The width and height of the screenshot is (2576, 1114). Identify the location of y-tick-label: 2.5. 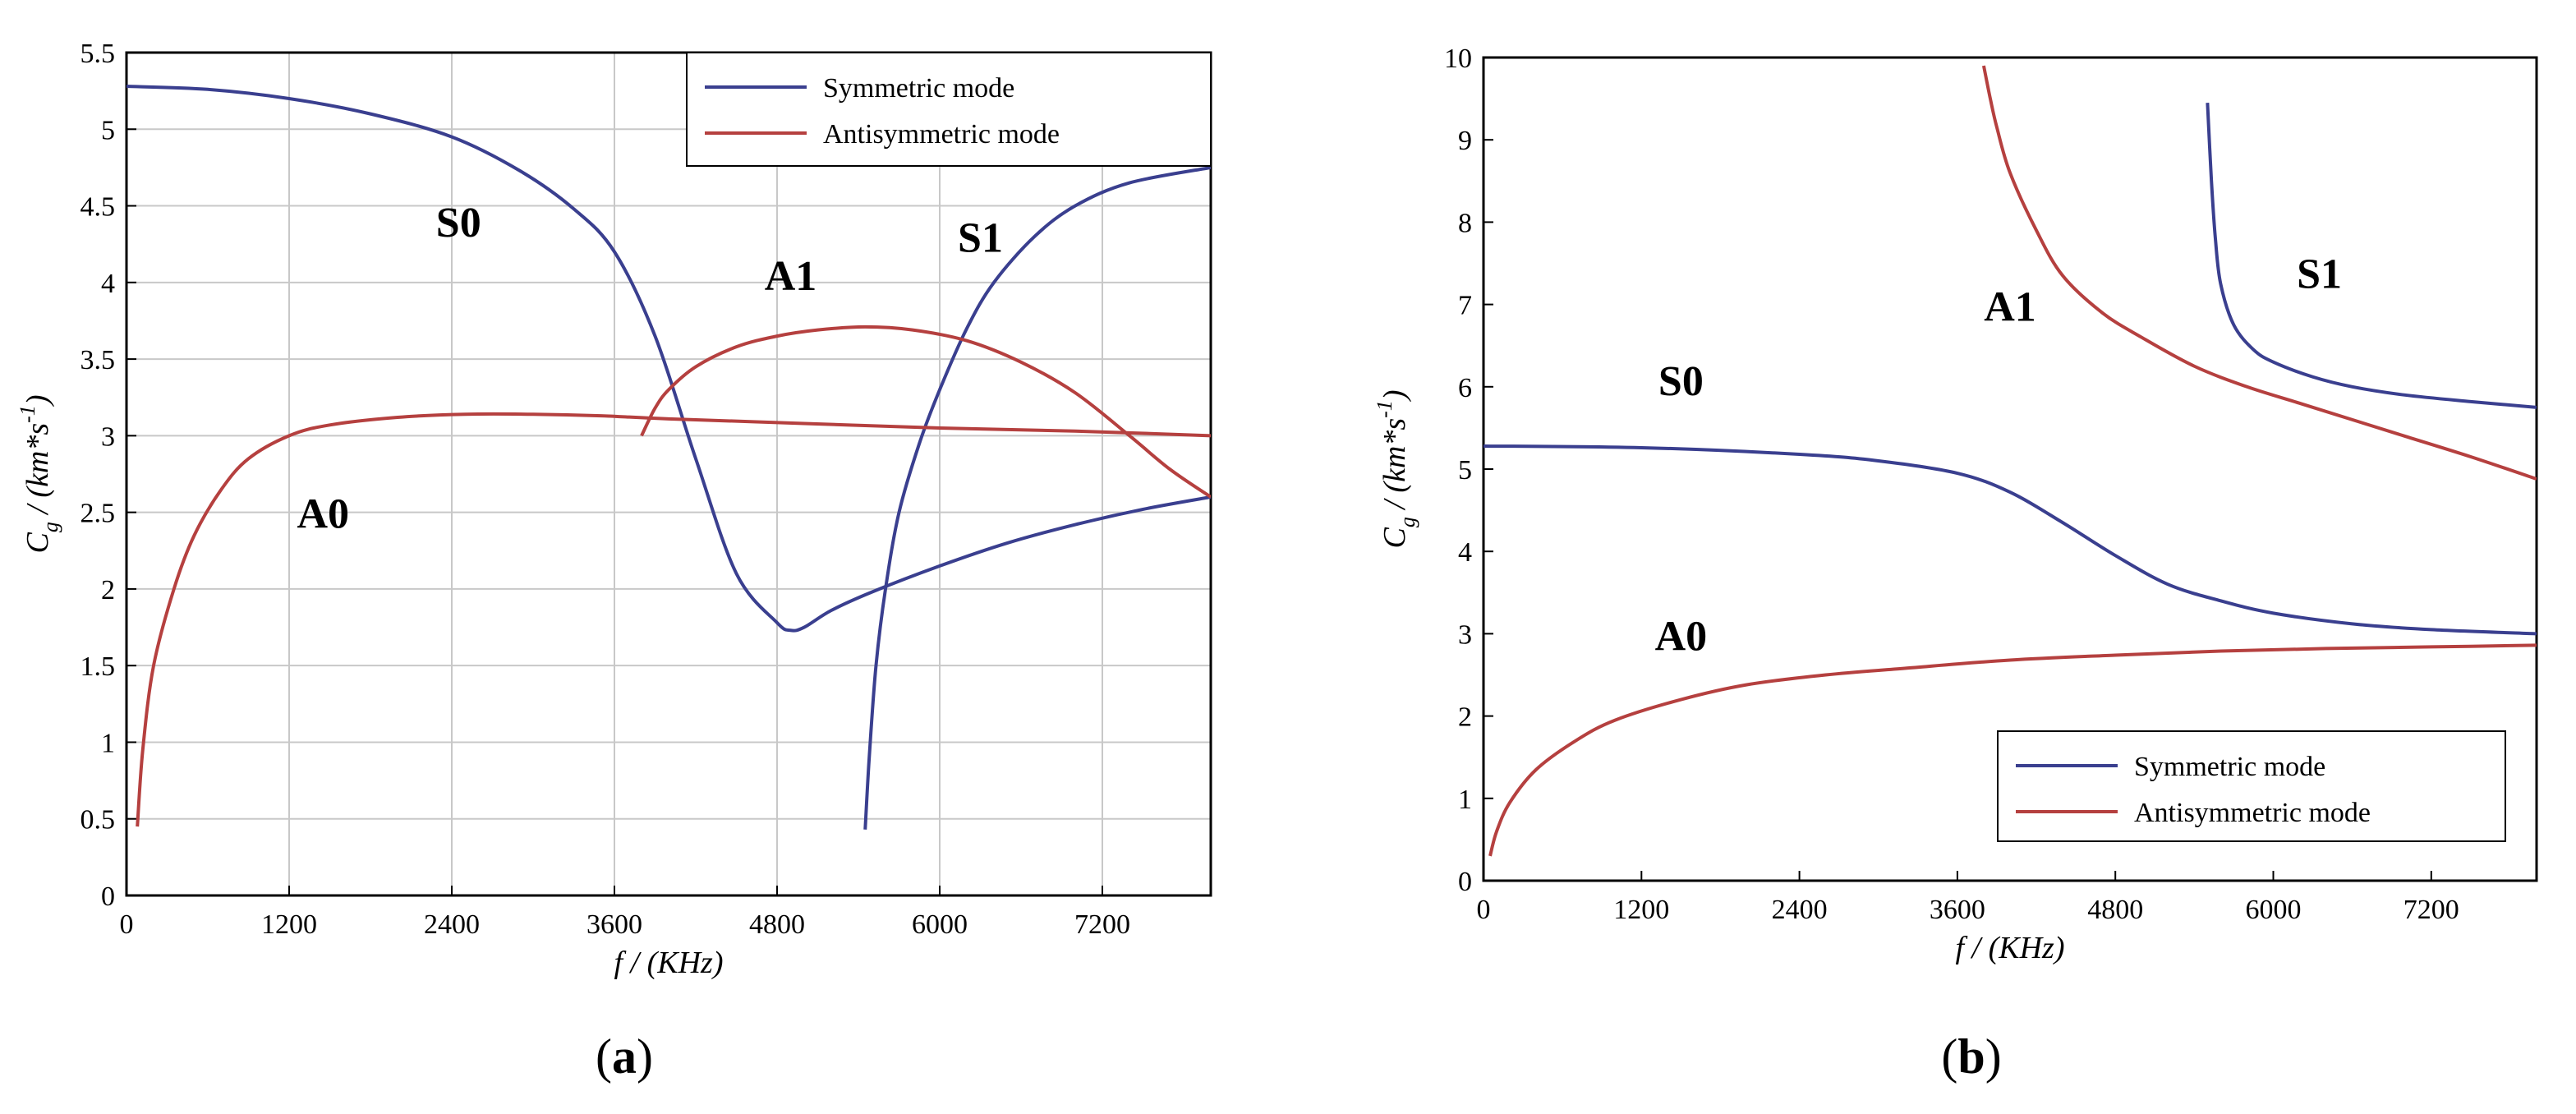
(98, 514).